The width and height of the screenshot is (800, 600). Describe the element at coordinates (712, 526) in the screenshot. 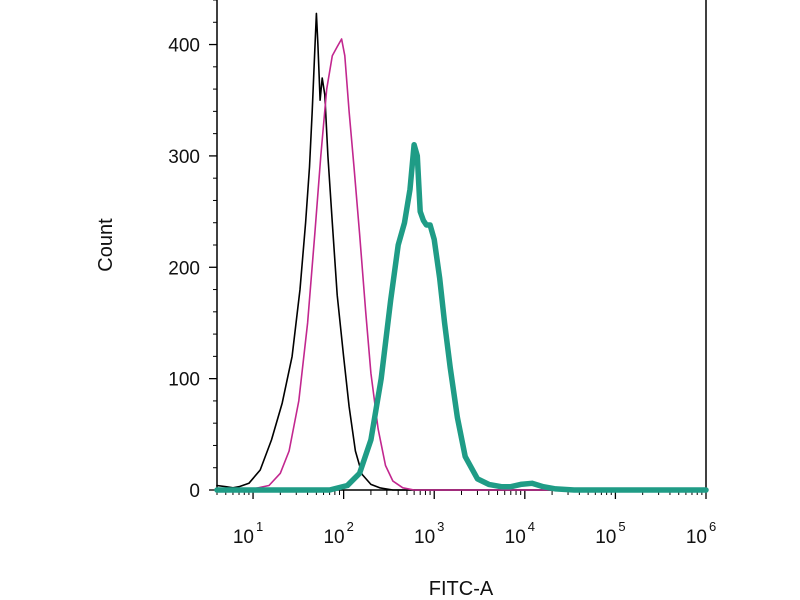

I see `x-tick-label-exponent: 6` at that location.